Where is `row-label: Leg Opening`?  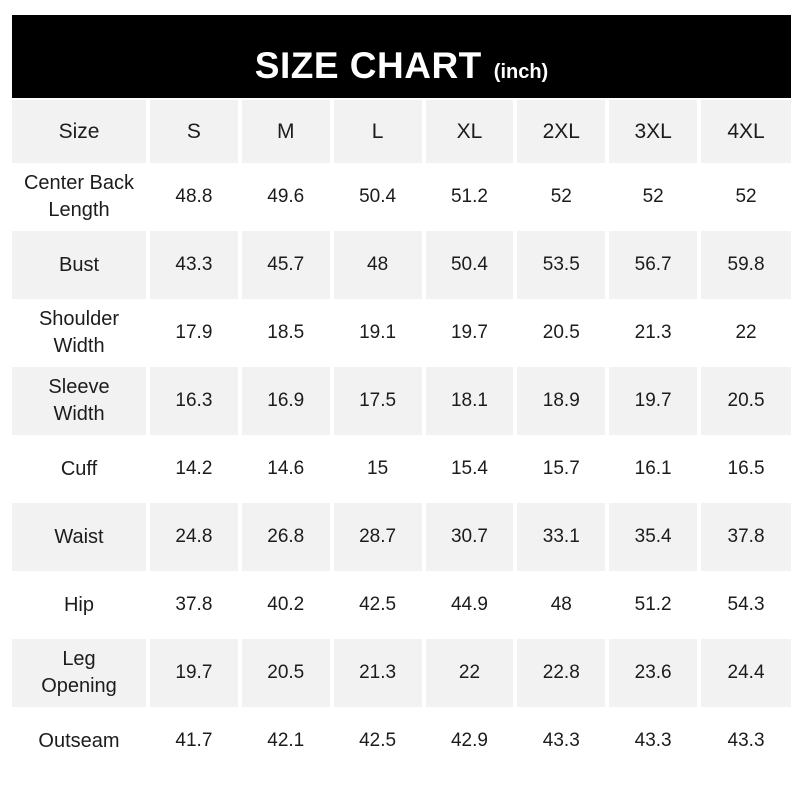 row-label: Leg Opening is located at coordinates (80, 673).